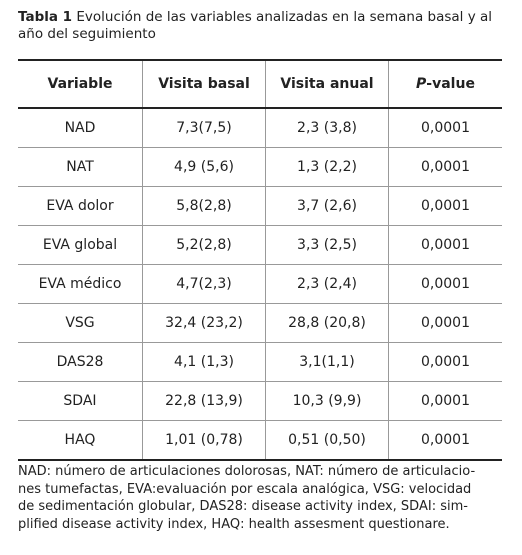 The width and height of the screenshot is (522, 555). I want to click on header-row: Variable Visita basal Visita anual P-value, so click(260, 84).